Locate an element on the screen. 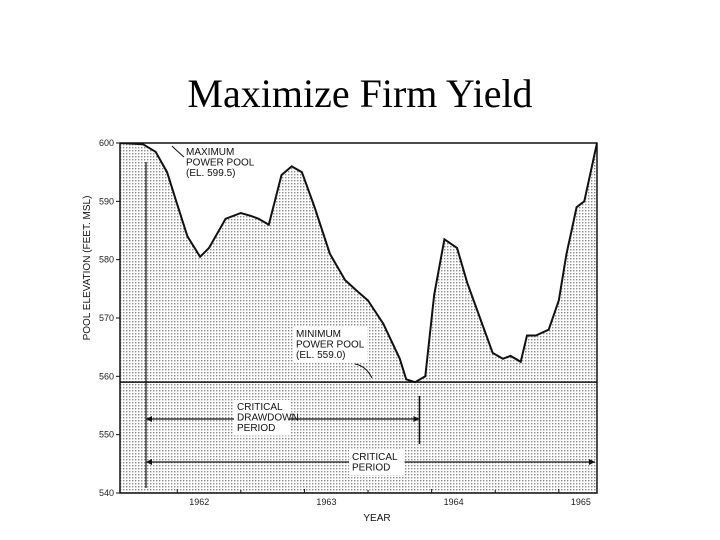 This screenshot has height=540, width=720. critical-period-arrow-head-right is located at coordinates (592, 462).